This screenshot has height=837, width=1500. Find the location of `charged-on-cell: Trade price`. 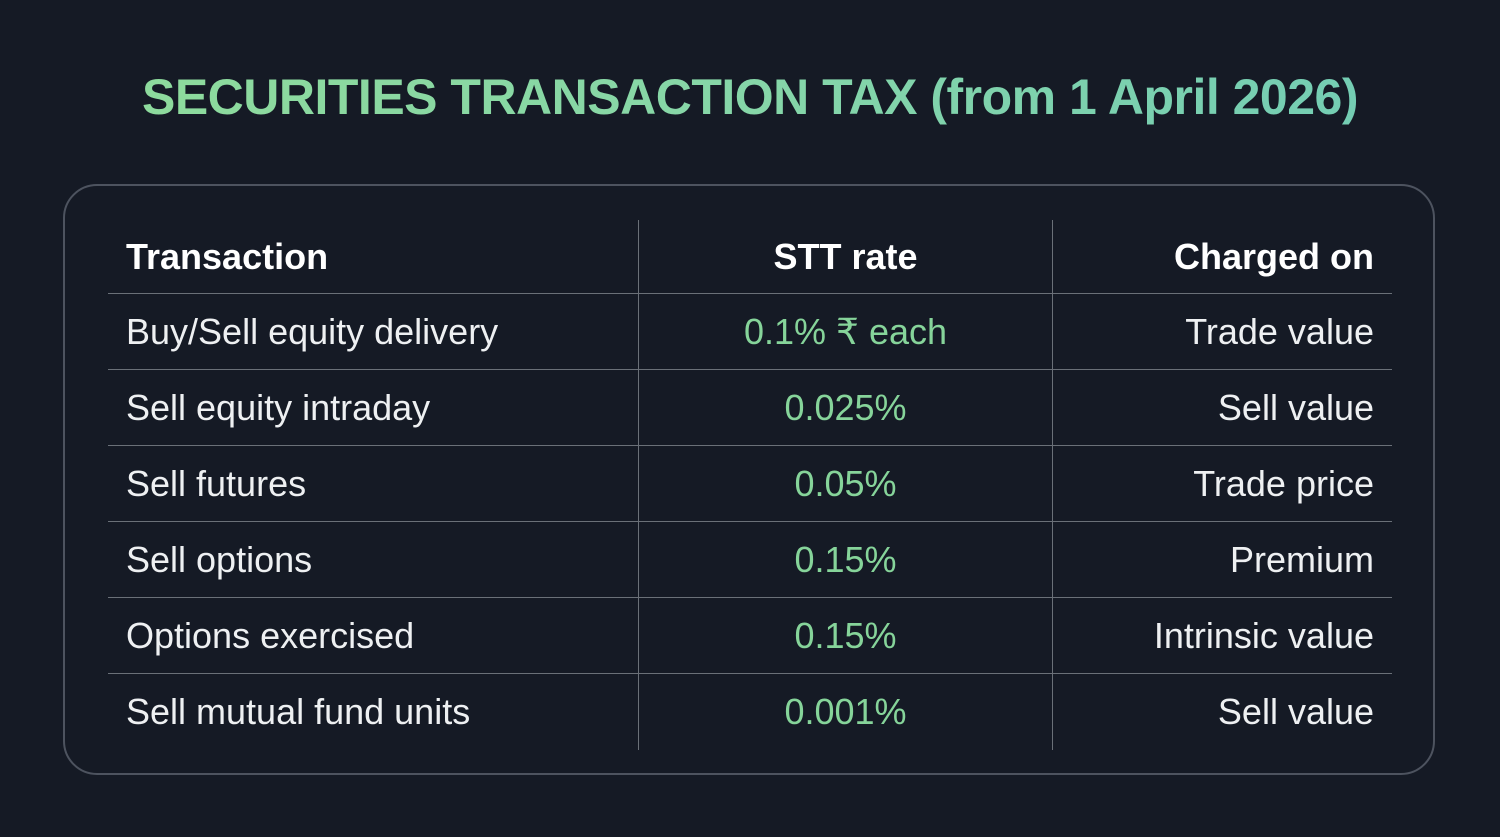

charged-on-cell: Trade price is located at coordinates (1283, 483).